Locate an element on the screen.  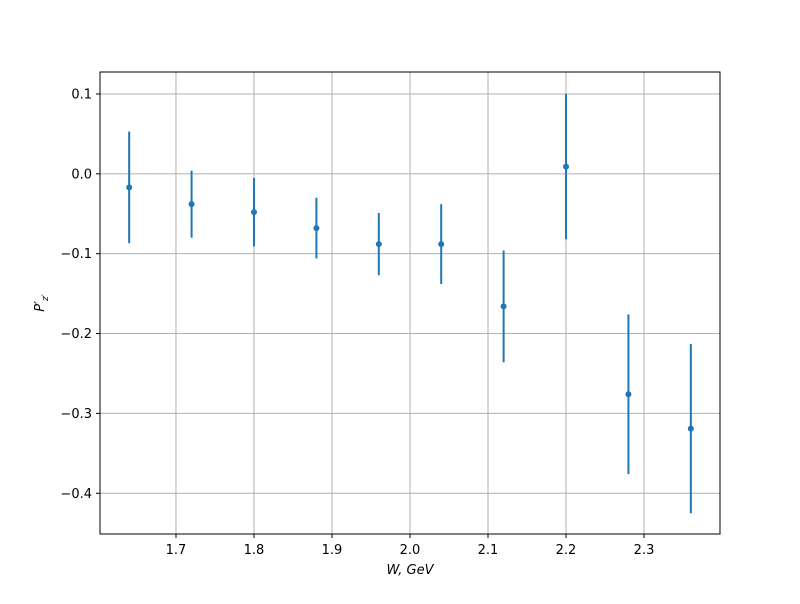
y-tick-label: −0.4 is located at coordinates (76, 494).